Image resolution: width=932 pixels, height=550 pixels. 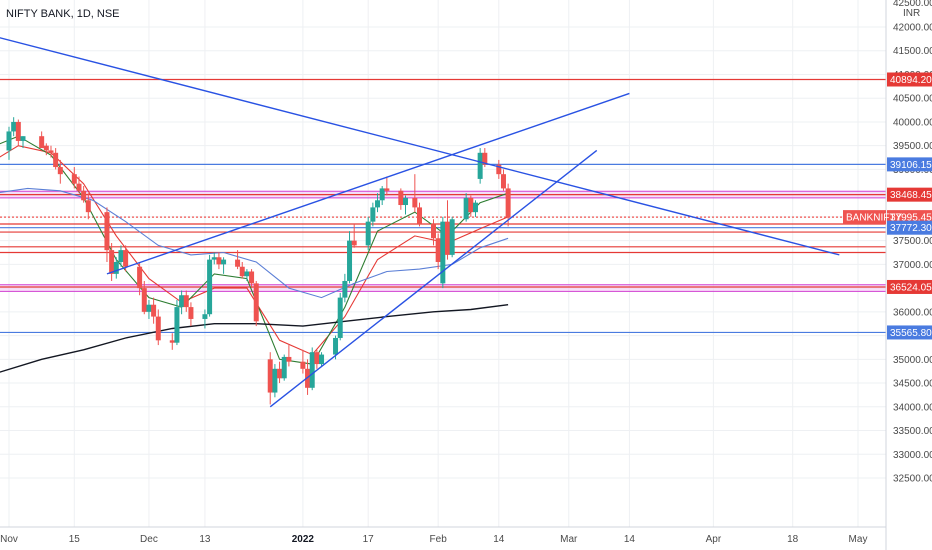 I want to click on price-tick-label: 33000.00, so click(x=912, y=455).